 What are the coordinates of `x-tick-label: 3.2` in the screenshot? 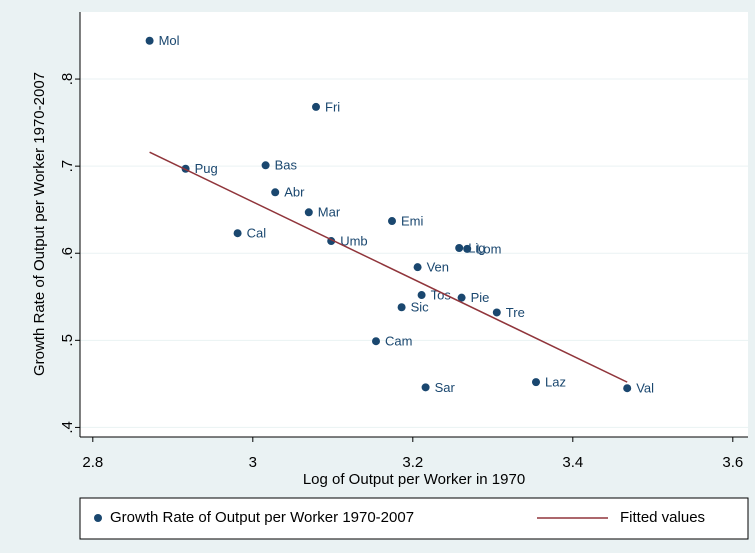 It's located at (412, 462).